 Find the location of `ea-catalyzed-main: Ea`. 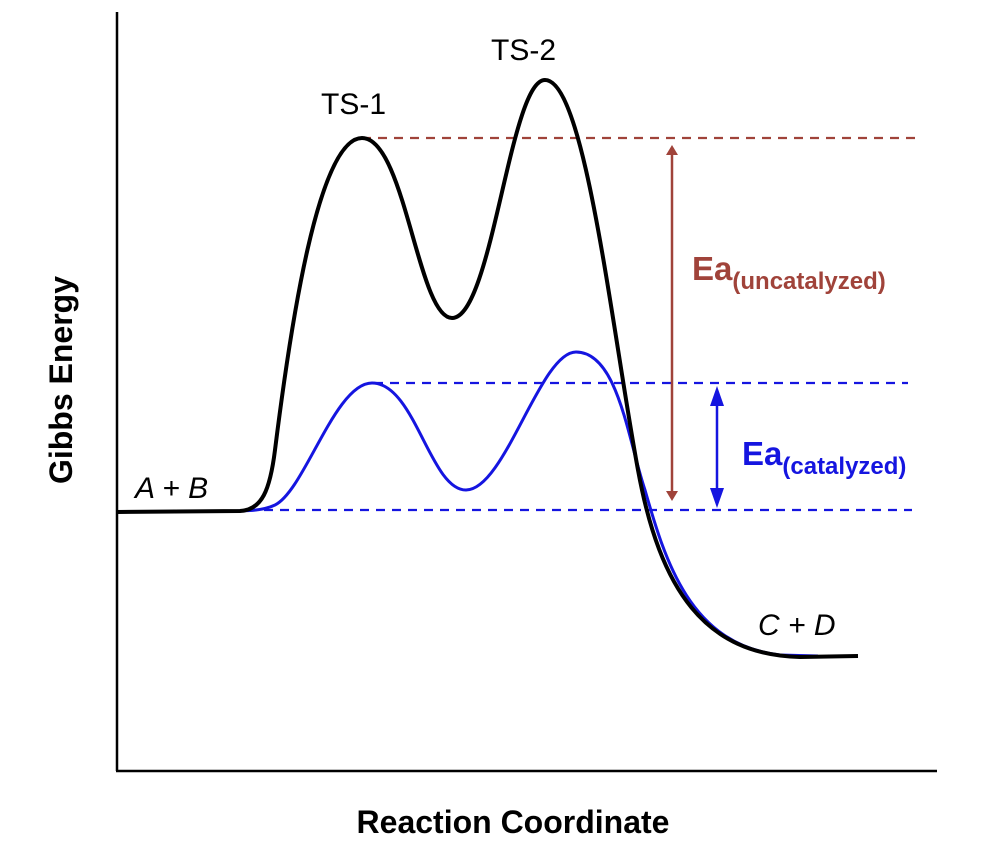

ea-catalyzed-main: Ea is located at coordinates (762, 453).